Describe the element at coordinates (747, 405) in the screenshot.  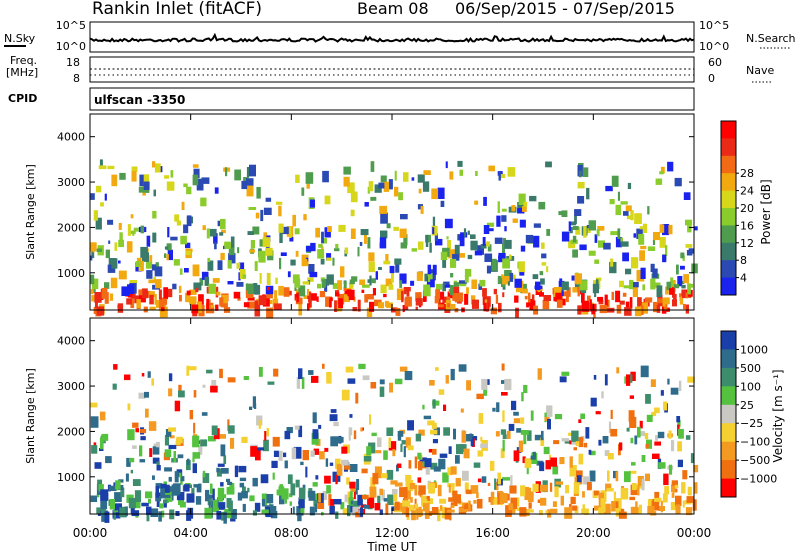
I see `colorbar-tick-label: 25` at that location.